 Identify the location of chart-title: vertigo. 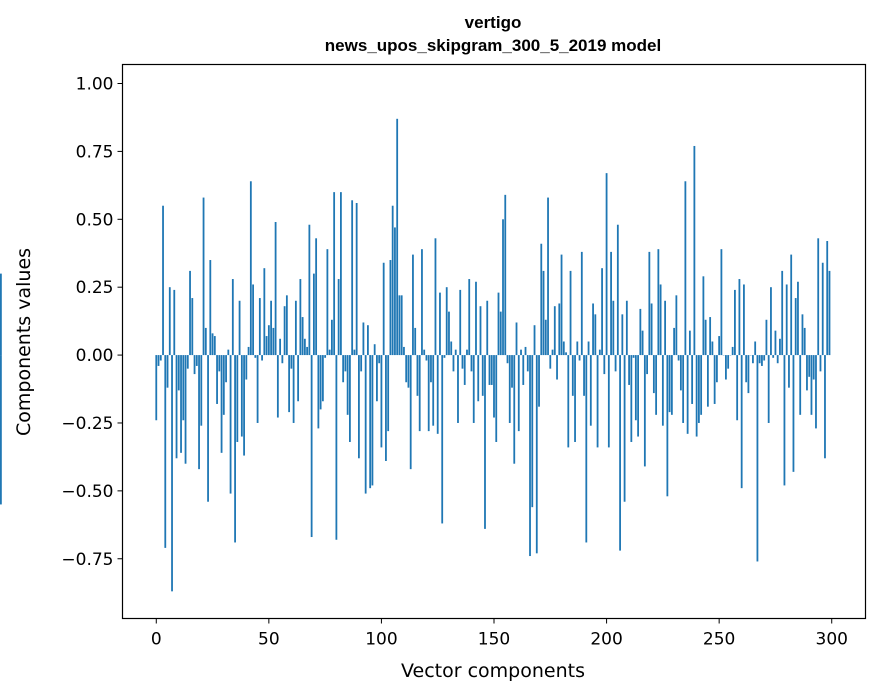
(493, 22).